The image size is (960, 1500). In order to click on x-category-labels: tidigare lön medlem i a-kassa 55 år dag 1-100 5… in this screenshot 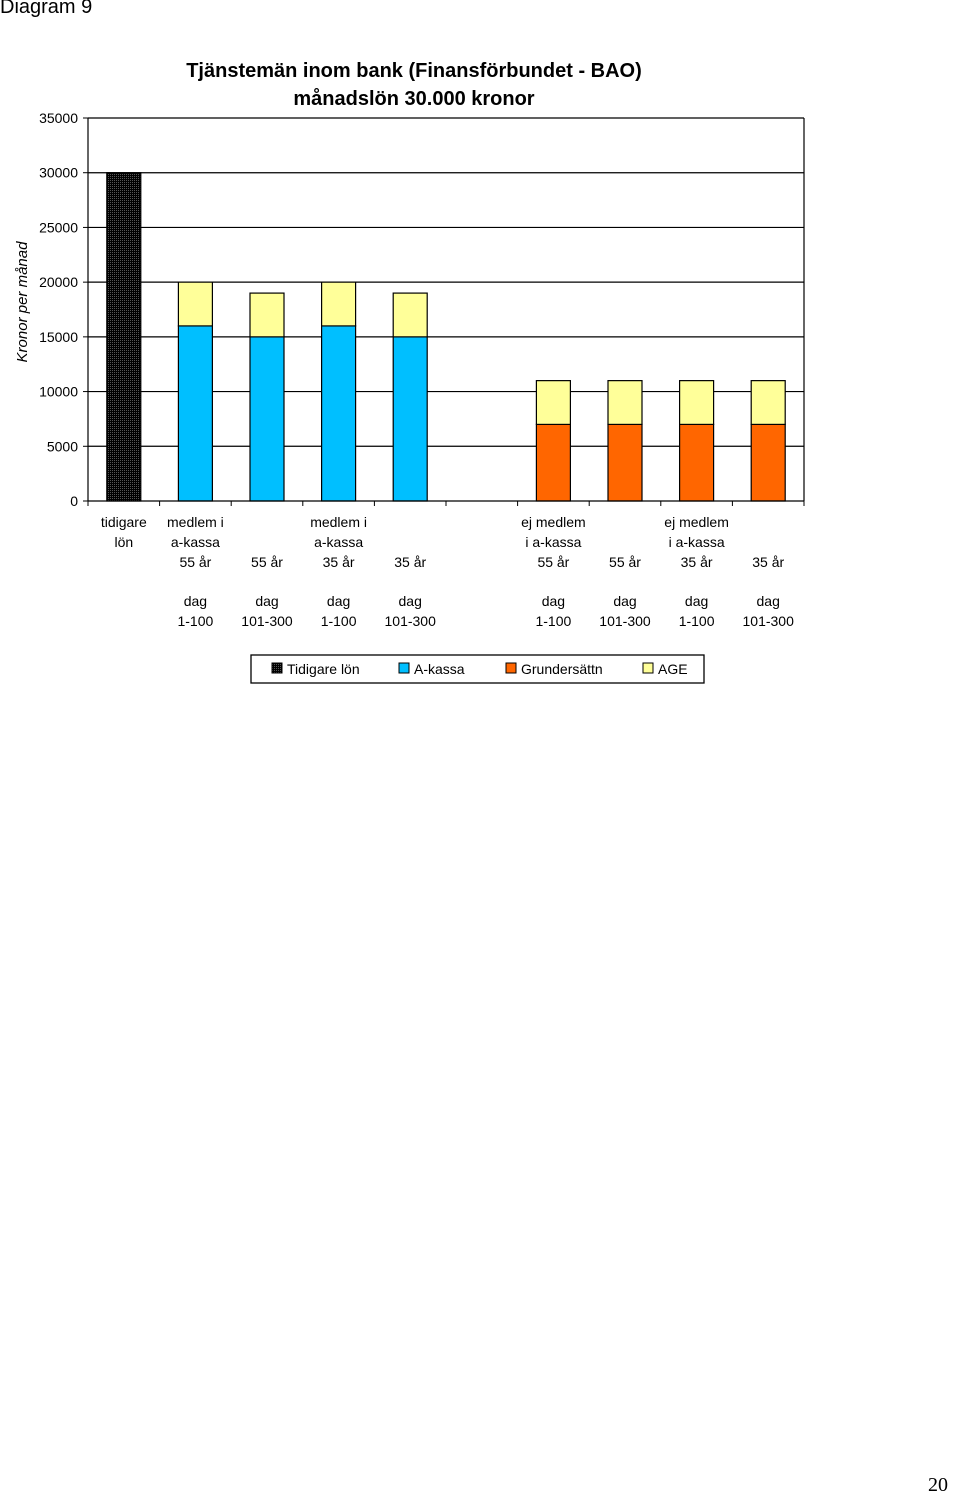, I will do `click(447, 571)`.